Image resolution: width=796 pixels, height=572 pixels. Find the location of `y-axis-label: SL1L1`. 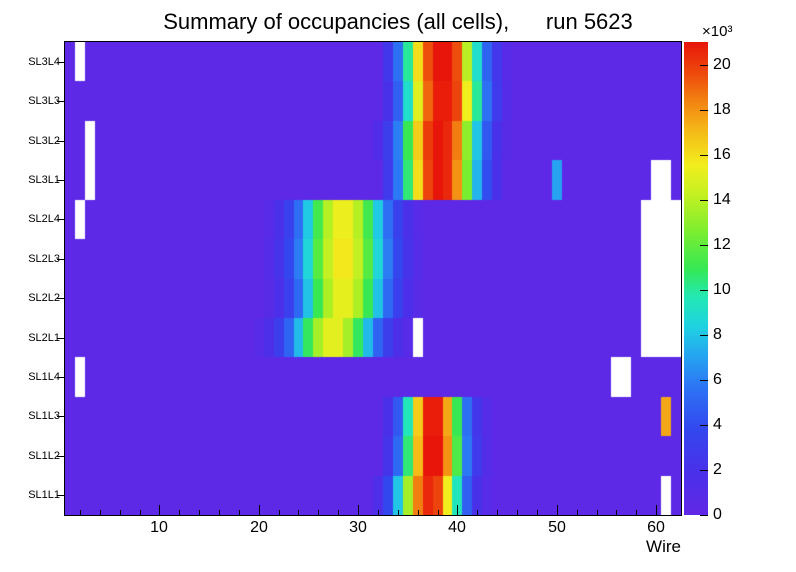

y-axis-label: SL1L1 is located at coordinates (44, 495).